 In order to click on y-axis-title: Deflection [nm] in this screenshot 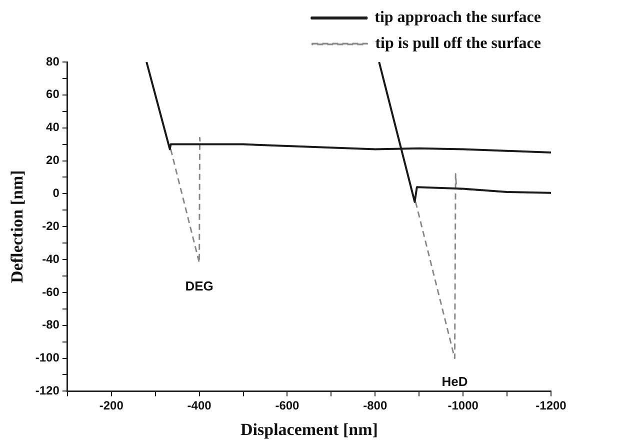, I will do `click(17, 227)`.